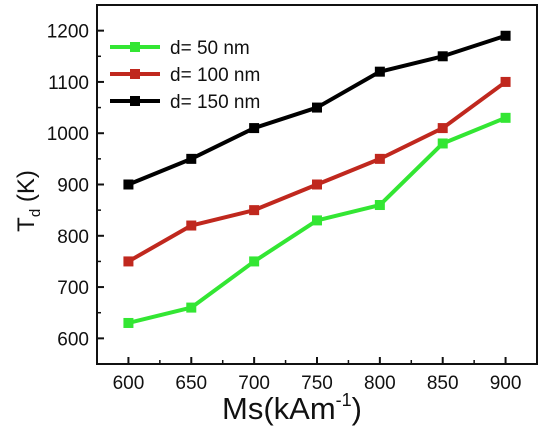  What do you see at coordinates (26, 224) in the screenshot?
I see `y-axis-title-main: T` at bounding box center [26, 224].